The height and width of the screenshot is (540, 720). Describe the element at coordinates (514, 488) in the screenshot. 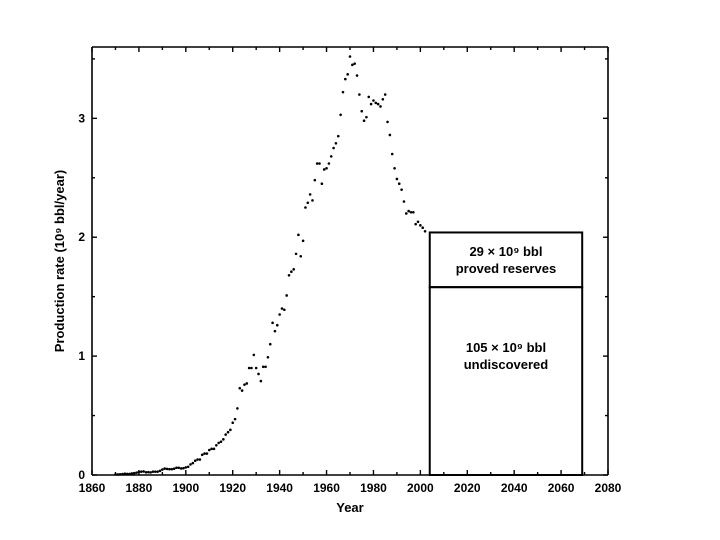

I see `x-tick-label: 2040` at that location.